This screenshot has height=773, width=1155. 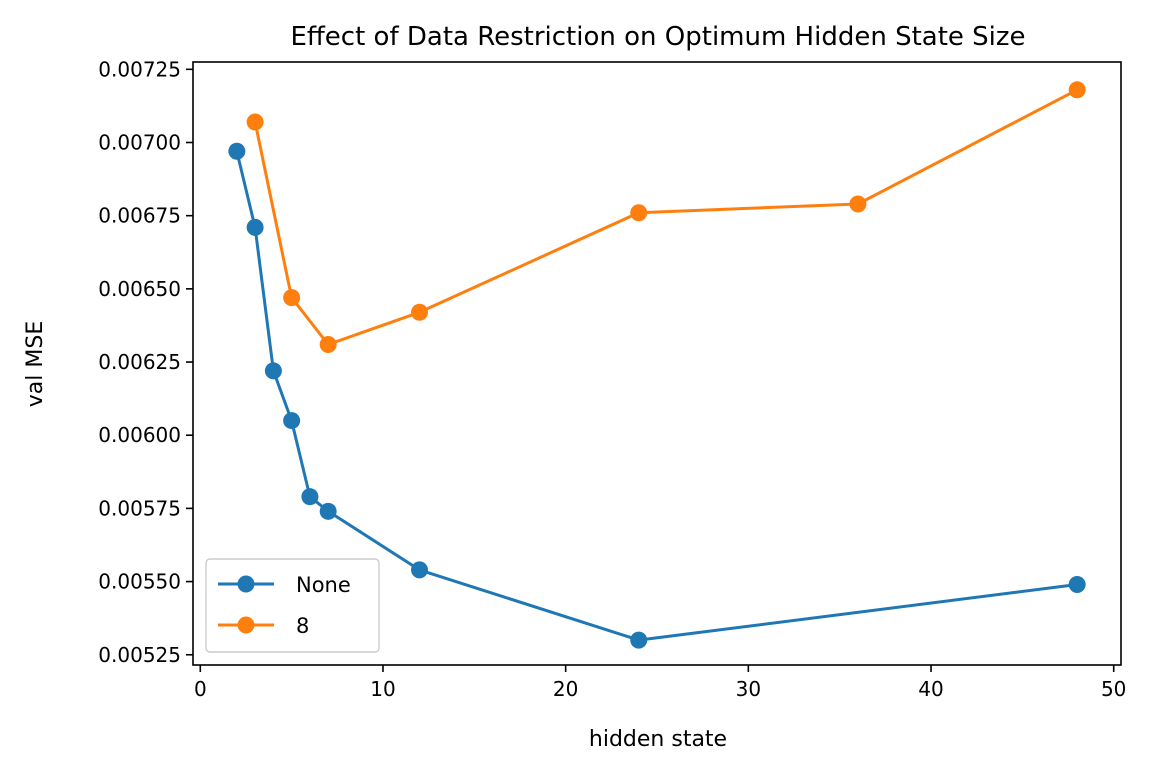 I want to click on x-tick-label: 10, so click(x=382, y=689).